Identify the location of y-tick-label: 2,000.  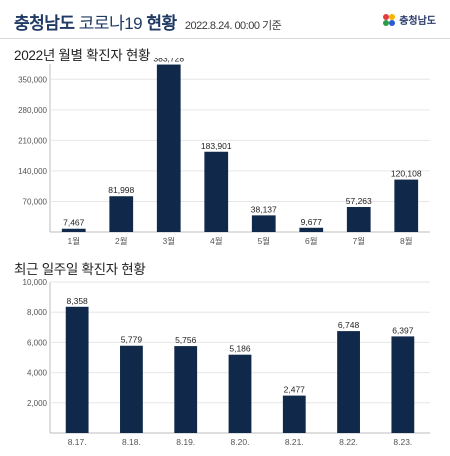
(37, 403).